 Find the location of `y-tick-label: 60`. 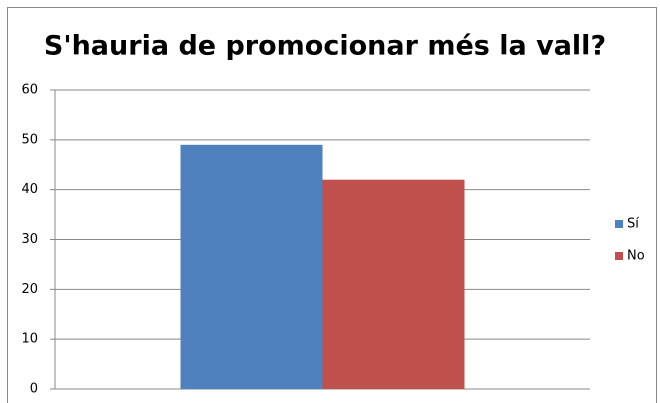

y-tick-label: 60 is located at coordinates (29, 90).